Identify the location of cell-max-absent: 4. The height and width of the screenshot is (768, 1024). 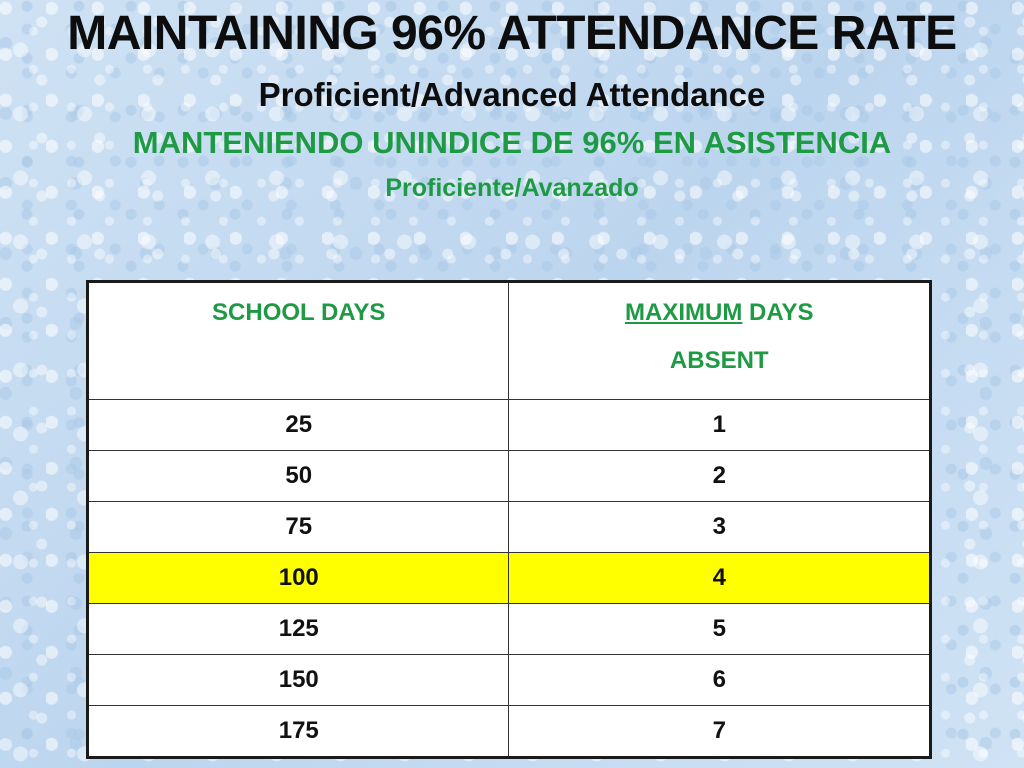
(719, 578).